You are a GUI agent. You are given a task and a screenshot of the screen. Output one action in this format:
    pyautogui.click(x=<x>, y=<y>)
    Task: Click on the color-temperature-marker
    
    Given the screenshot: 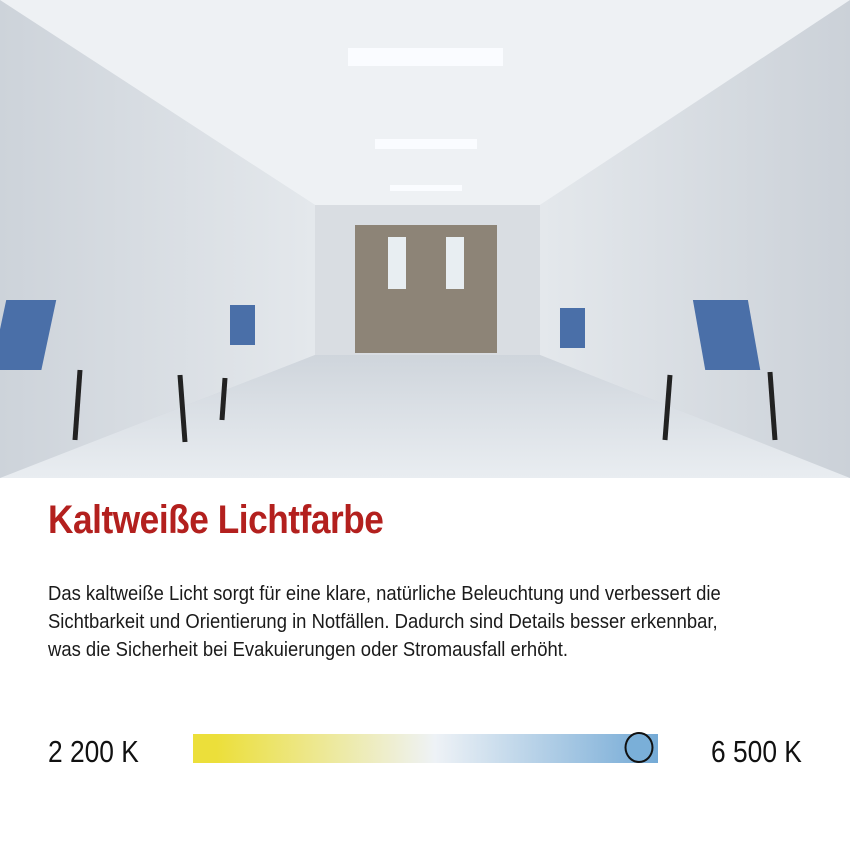 What is the action you would take?
    pyautogui.click(x=639, y=747)
    